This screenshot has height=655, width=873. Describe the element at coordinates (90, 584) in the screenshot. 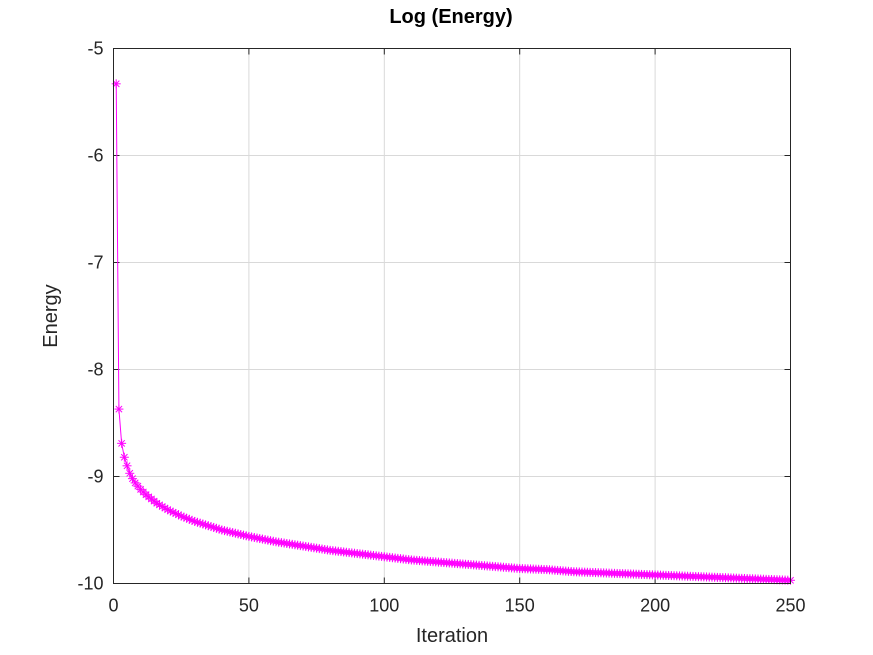

I see `y-tick-label: -10` at that location.